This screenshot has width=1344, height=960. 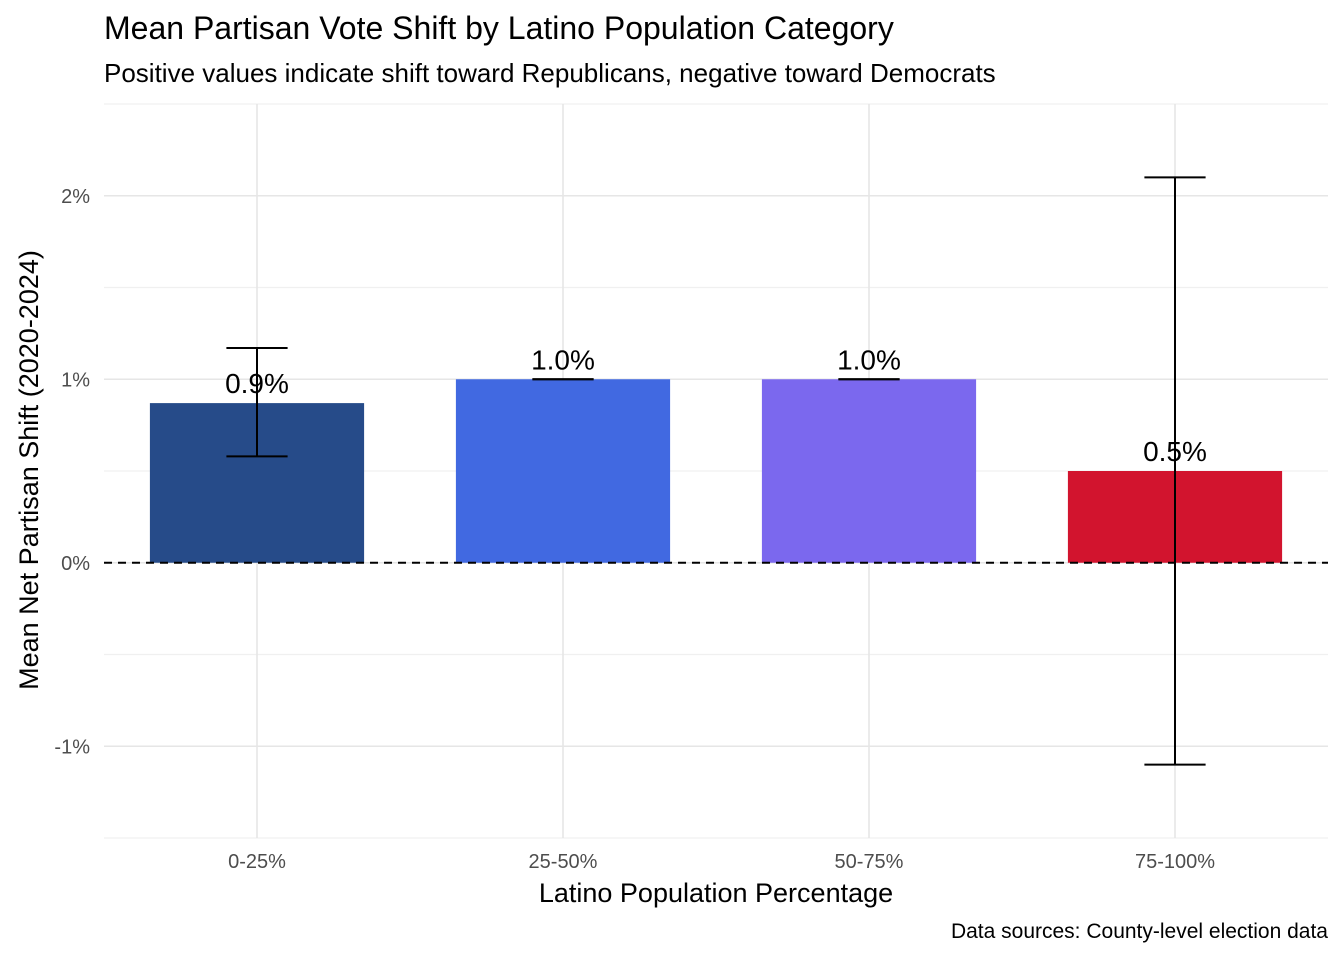 I want to click on y-tick-label: 2%, so click(x=75, y=197).